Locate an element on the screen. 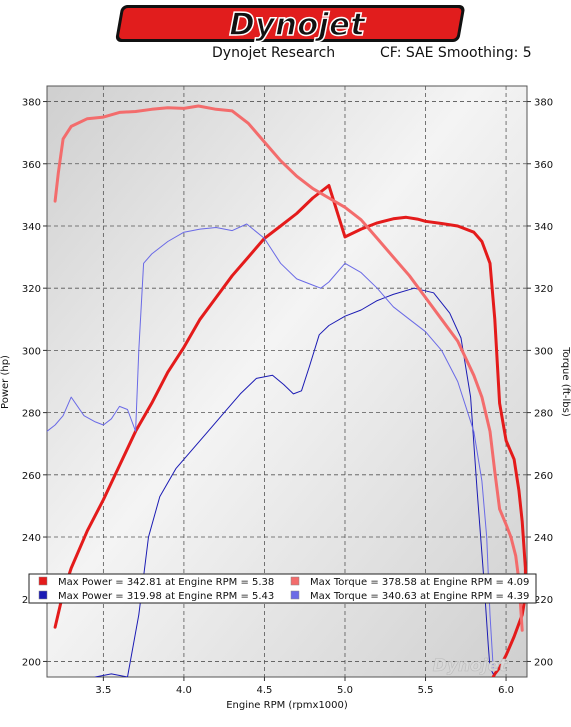 The width and height of the screenshot is (571, 727). legend-entry: Max Torque = 378.58 at Engine RPM = 4.09 is located at coordinates (419, 582).